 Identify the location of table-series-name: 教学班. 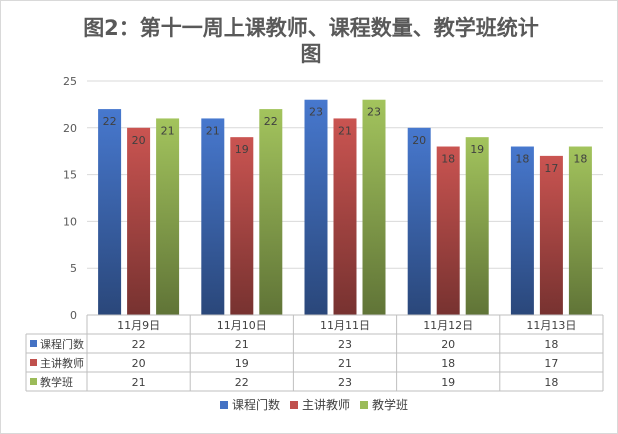
(56, 382).